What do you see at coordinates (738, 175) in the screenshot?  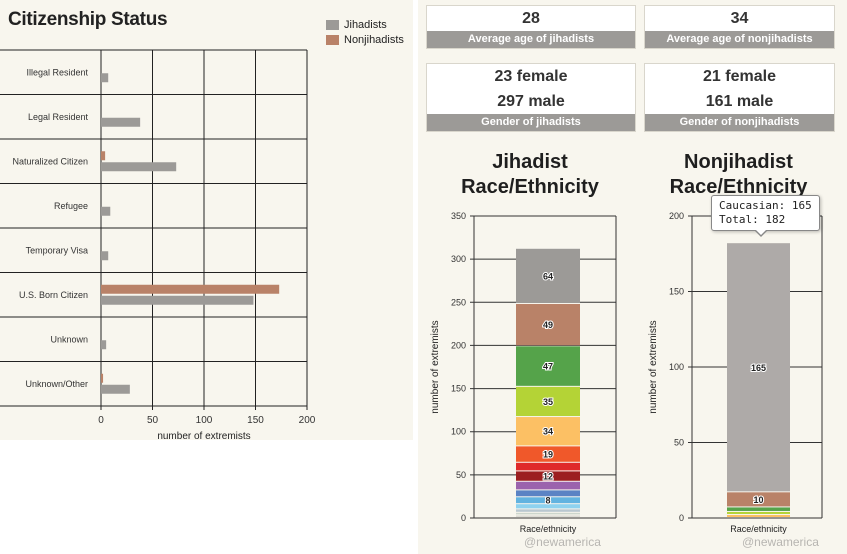 I see `nonjihadist-race-title: Nonjihadist Race/Ethnicity` at bounding box center [738, 175].